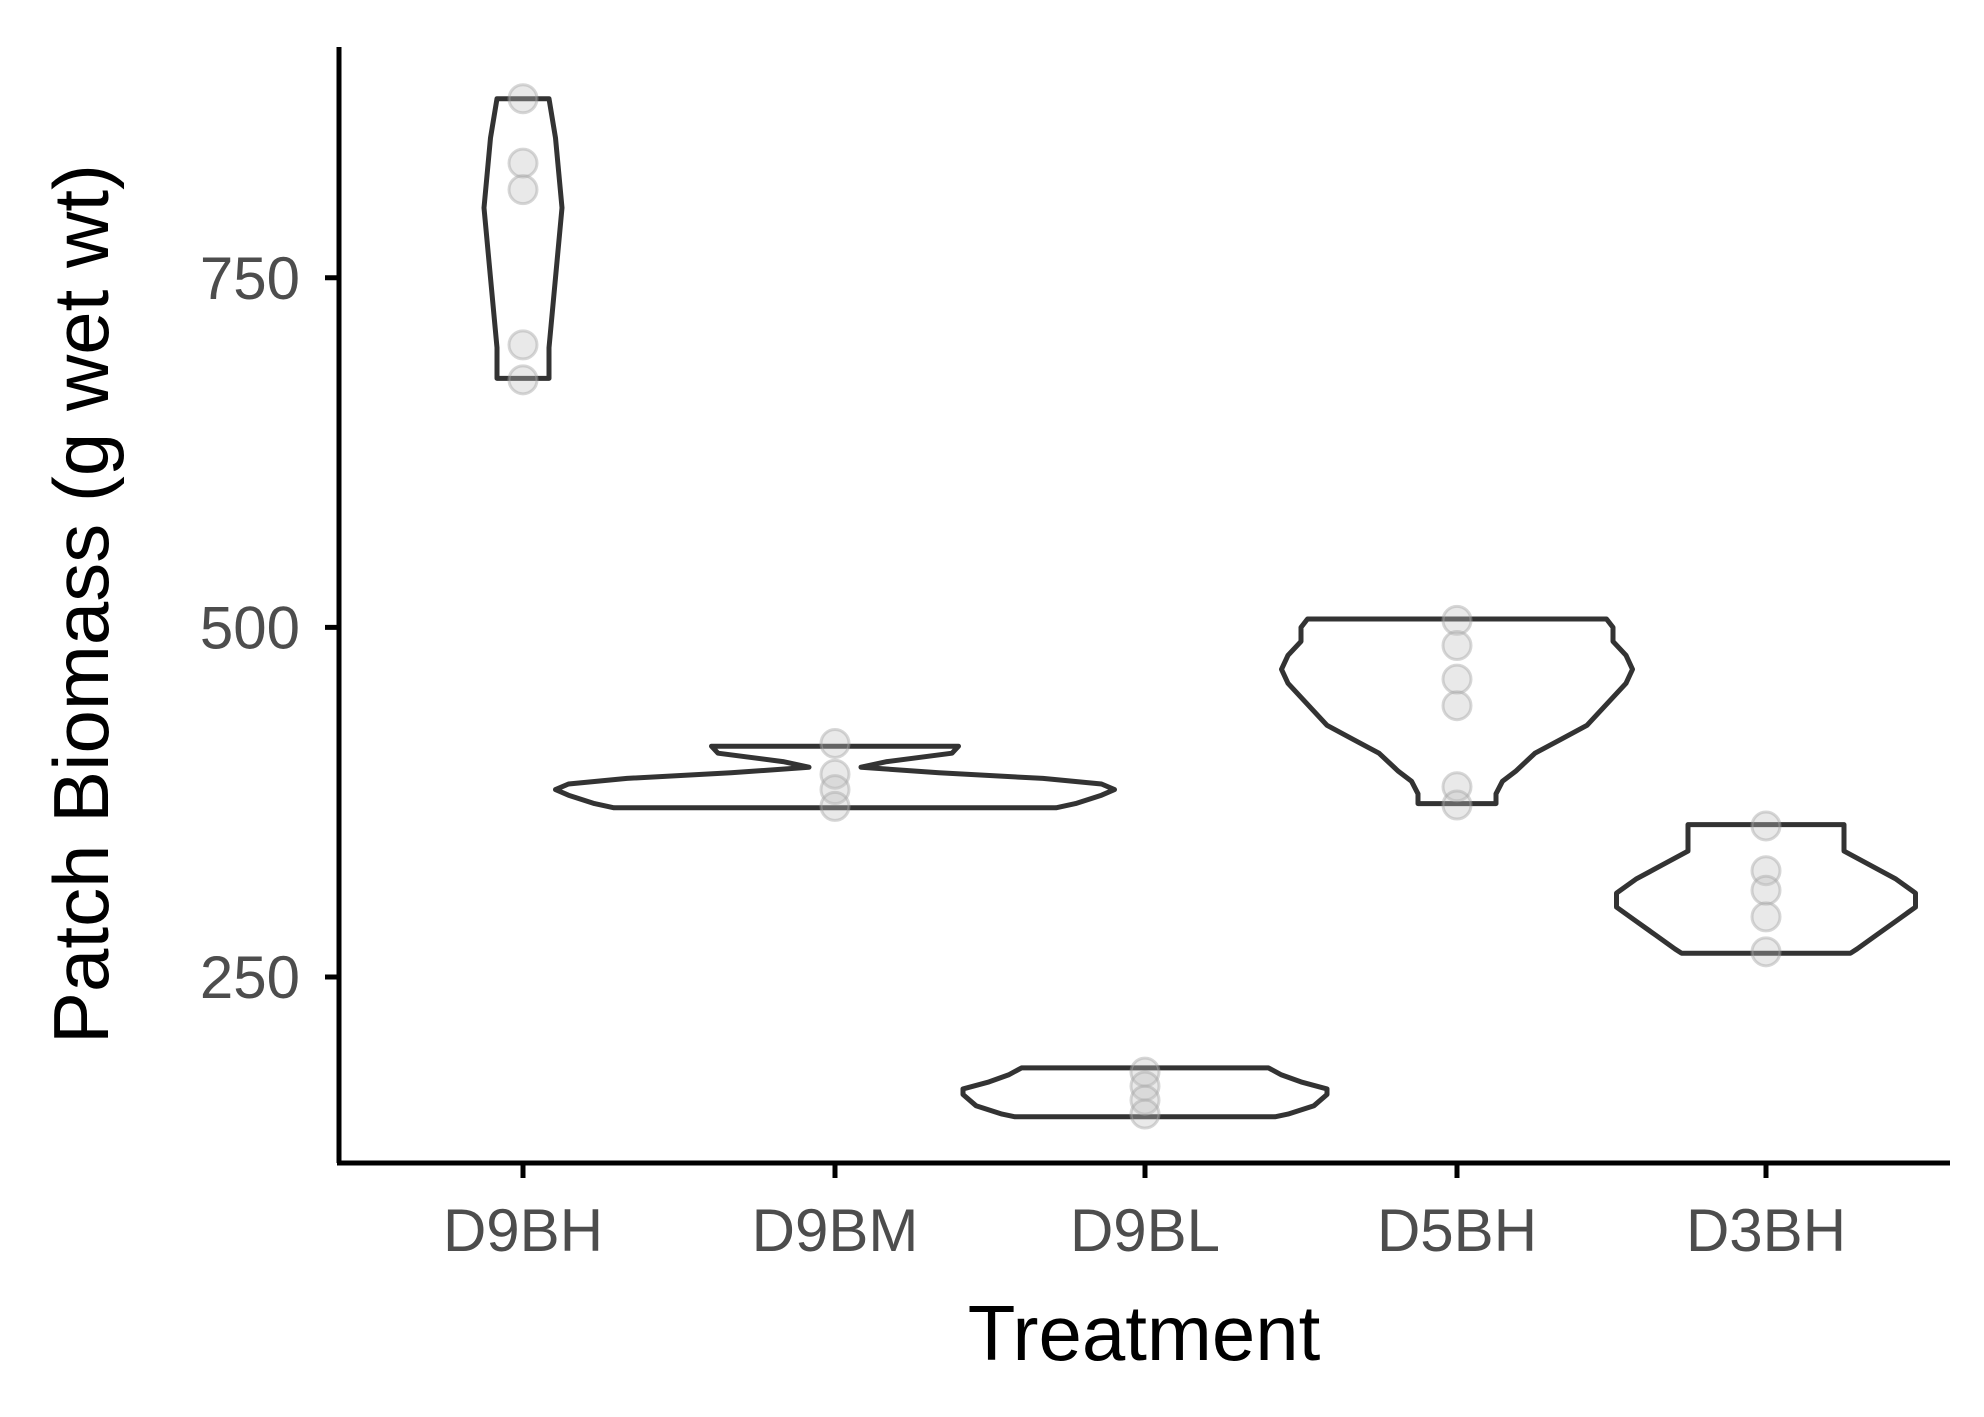 The height and width of the screenshot is (1417, 1984). I want to click on x-axis-title: Treatment, so click(1144, 1333).